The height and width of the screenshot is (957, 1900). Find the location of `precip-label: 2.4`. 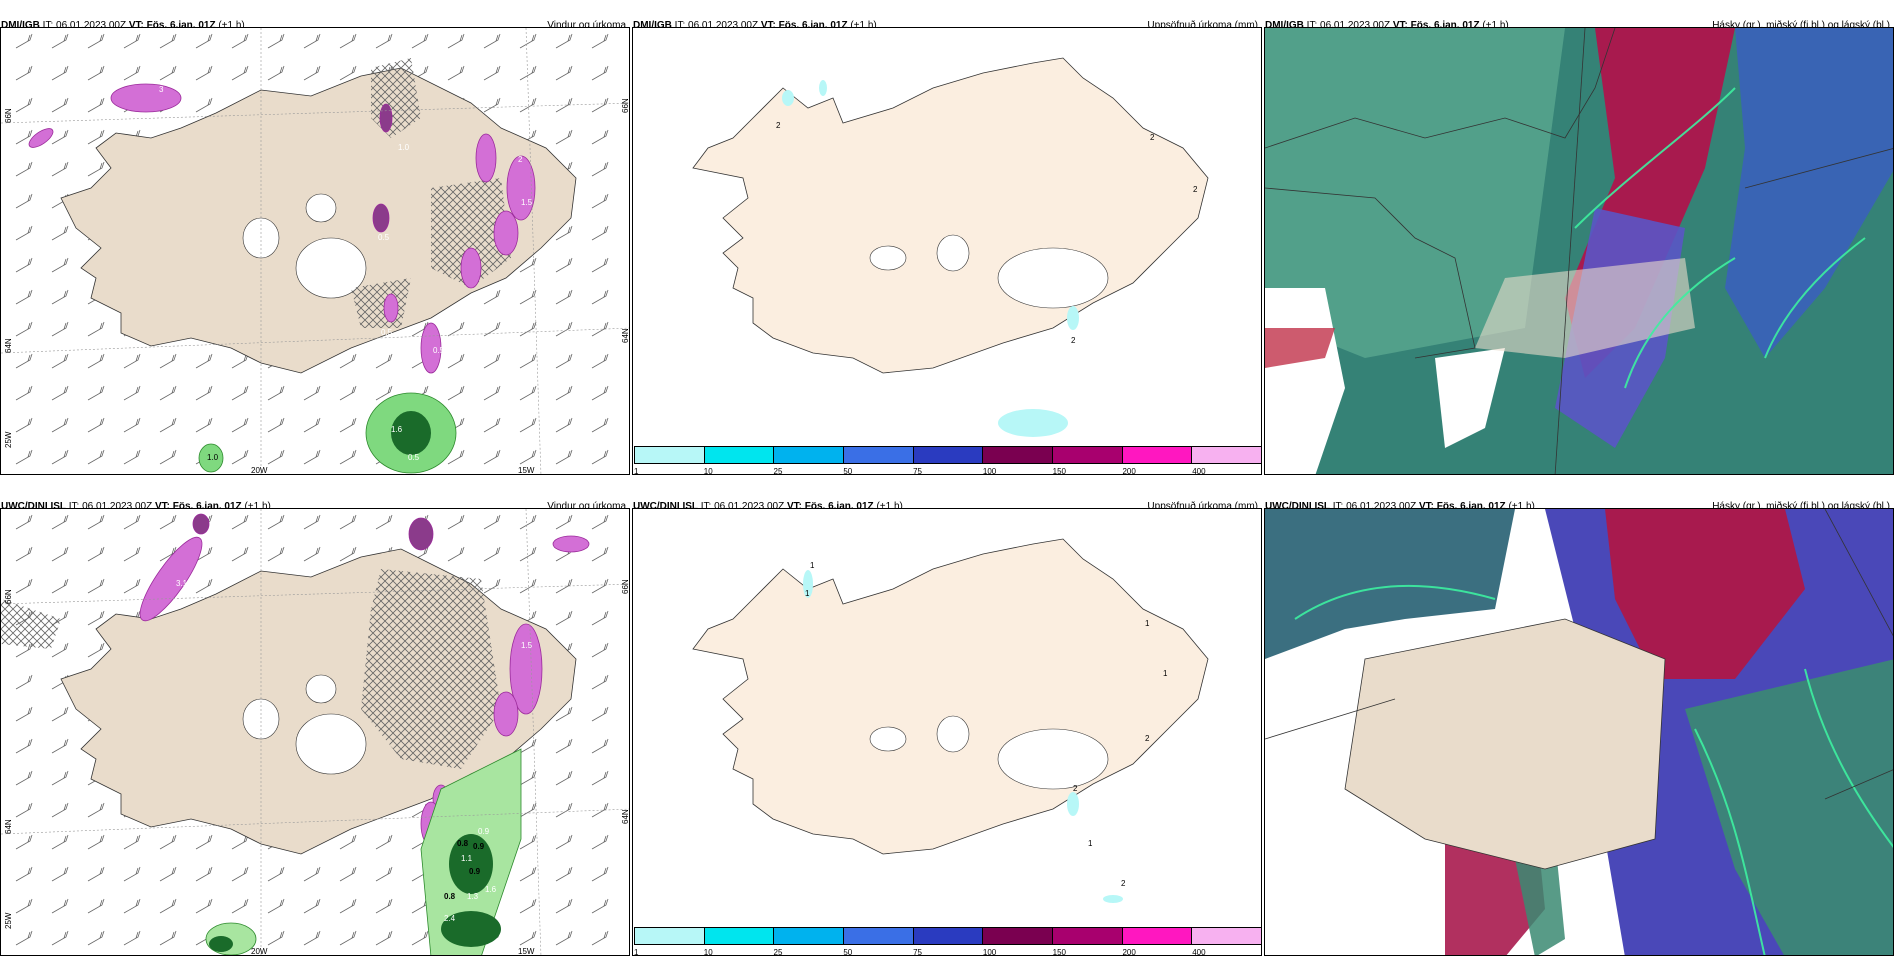

precip-label: 2.4 is located at coordinates (450, 918).